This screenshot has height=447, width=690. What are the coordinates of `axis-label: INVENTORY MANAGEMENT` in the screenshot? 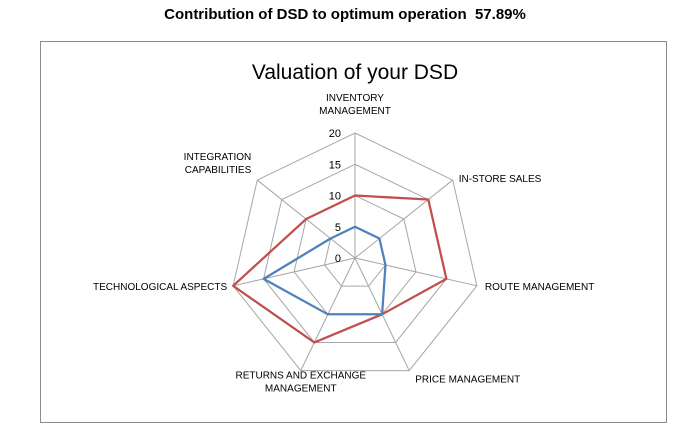 It's located at (355, 105).